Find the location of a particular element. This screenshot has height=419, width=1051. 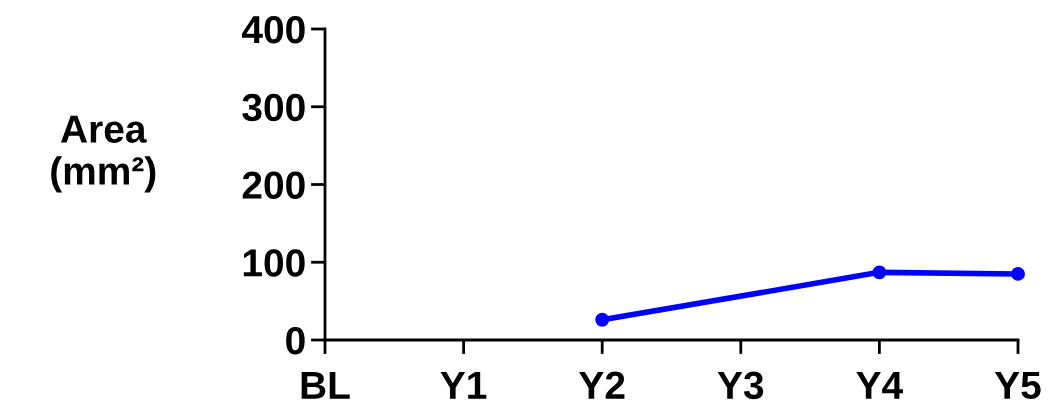

y-tick-label: 0 is located at coordinates (295, 340).